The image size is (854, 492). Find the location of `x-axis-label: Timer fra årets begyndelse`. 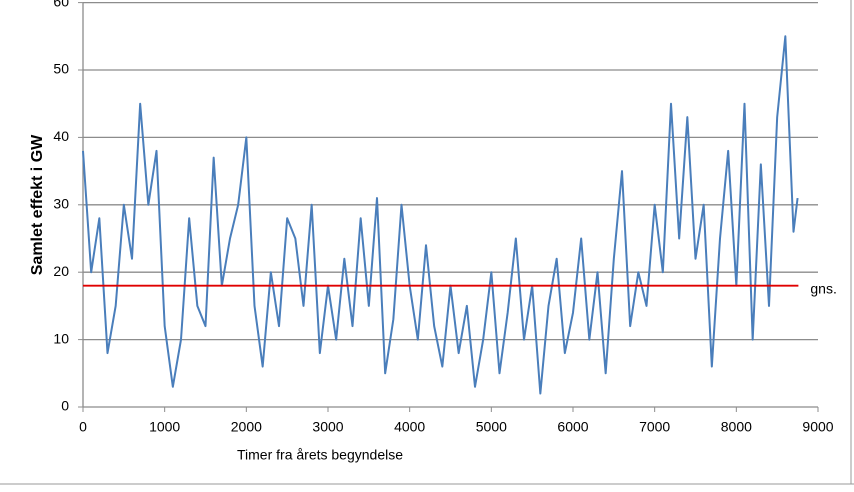

x-axis-label: Timer fra årets begyndelse is located at coordinates (320, 455).